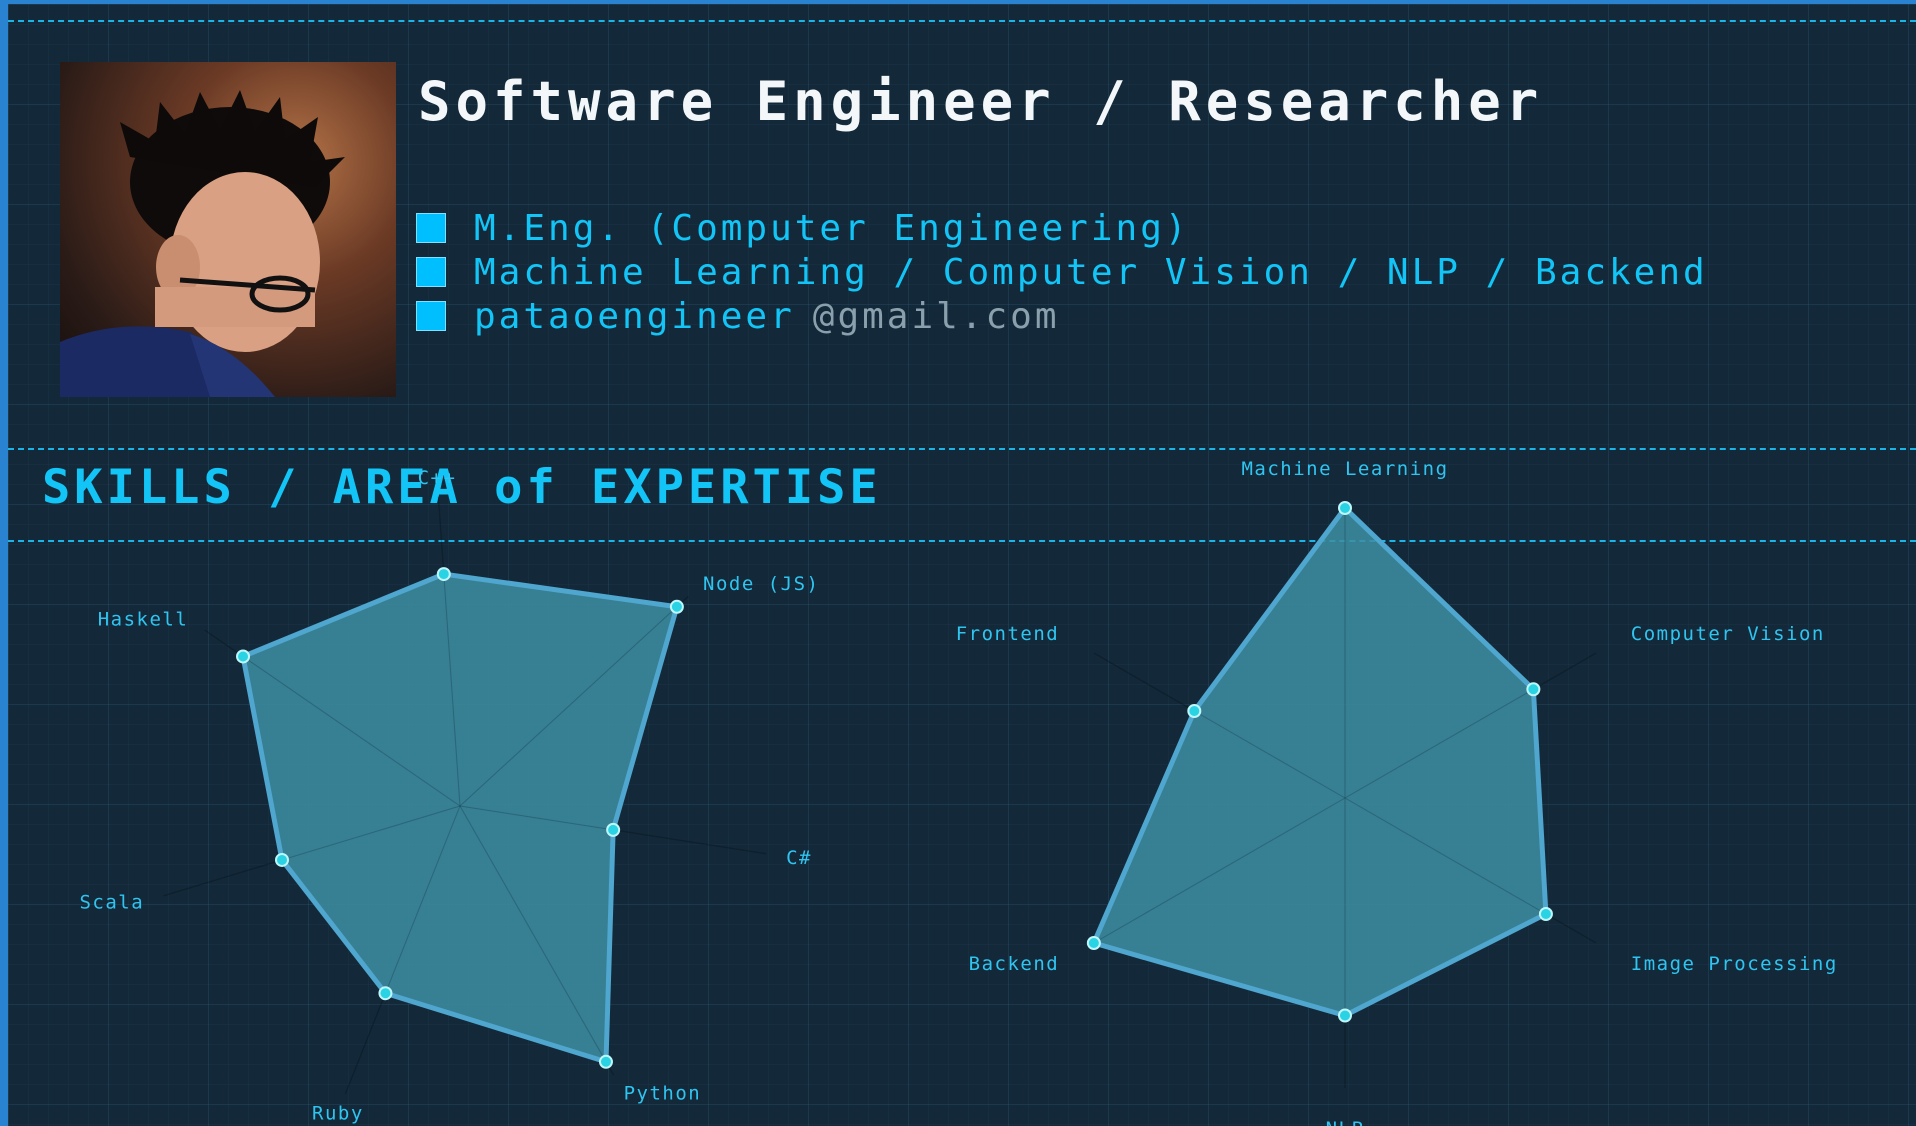  I want to click on radar-axis-label: Scala, so click(111, 903).